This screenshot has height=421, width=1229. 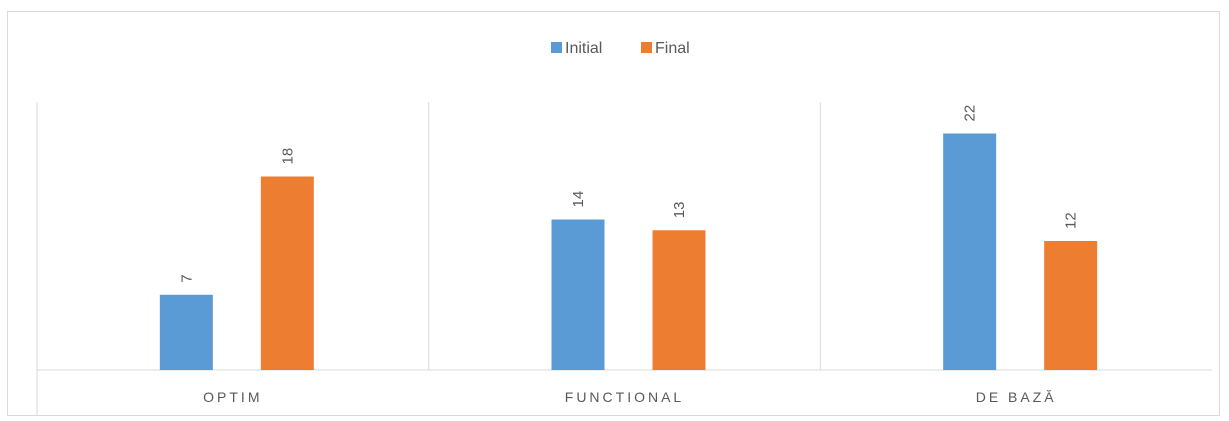 What do you see at coordinates (578, 294) in the screenshot?
I see `bar-initial-functional` at bounding box center [578, 294].